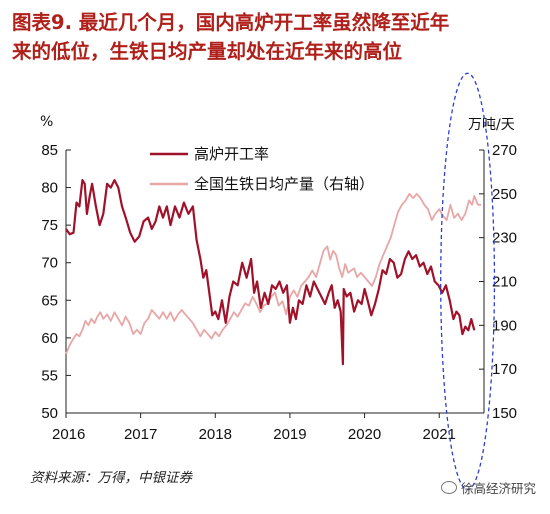 The width and height of the screenshot is (550, 514). I want to click on highlight-ellipse, so click(468, 281).